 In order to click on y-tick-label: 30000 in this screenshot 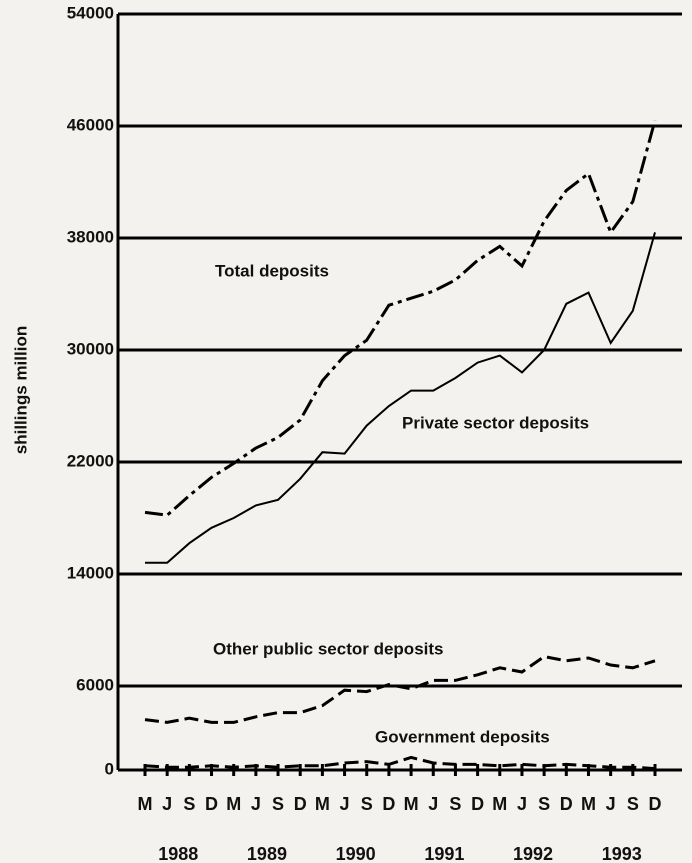, I will do `click(90, 348)`.